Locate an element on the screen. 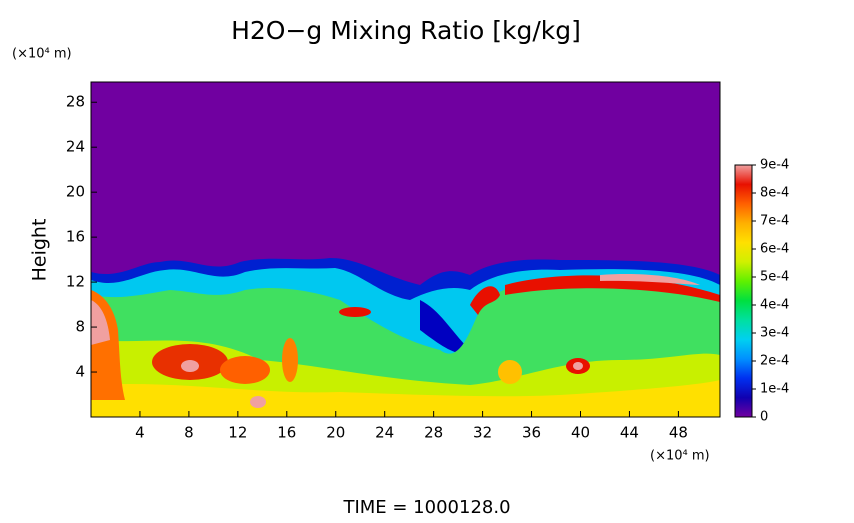 This screenshot has width=854, height=523. chart-title: H2O−g Mixing Ratio [kg/kg] is located at coordinates (406, 30).